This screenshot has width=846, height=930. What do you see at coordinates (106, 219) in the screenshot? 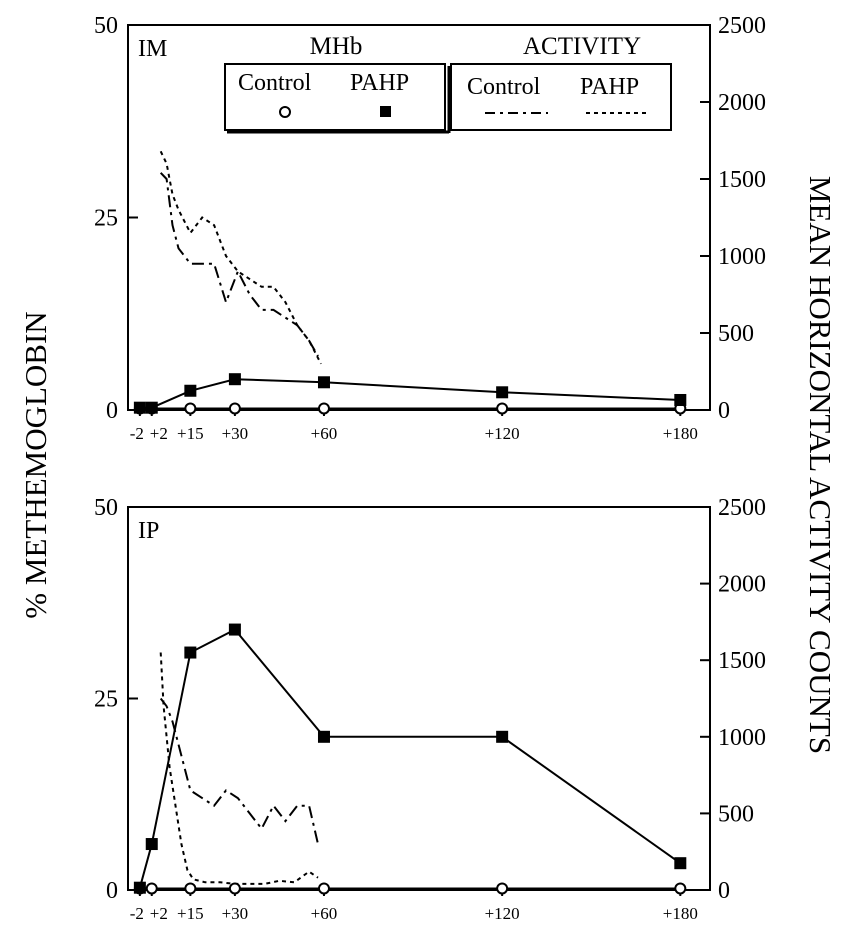
I see `im-left-tick-label: 25` at bounding box center [106, 219].